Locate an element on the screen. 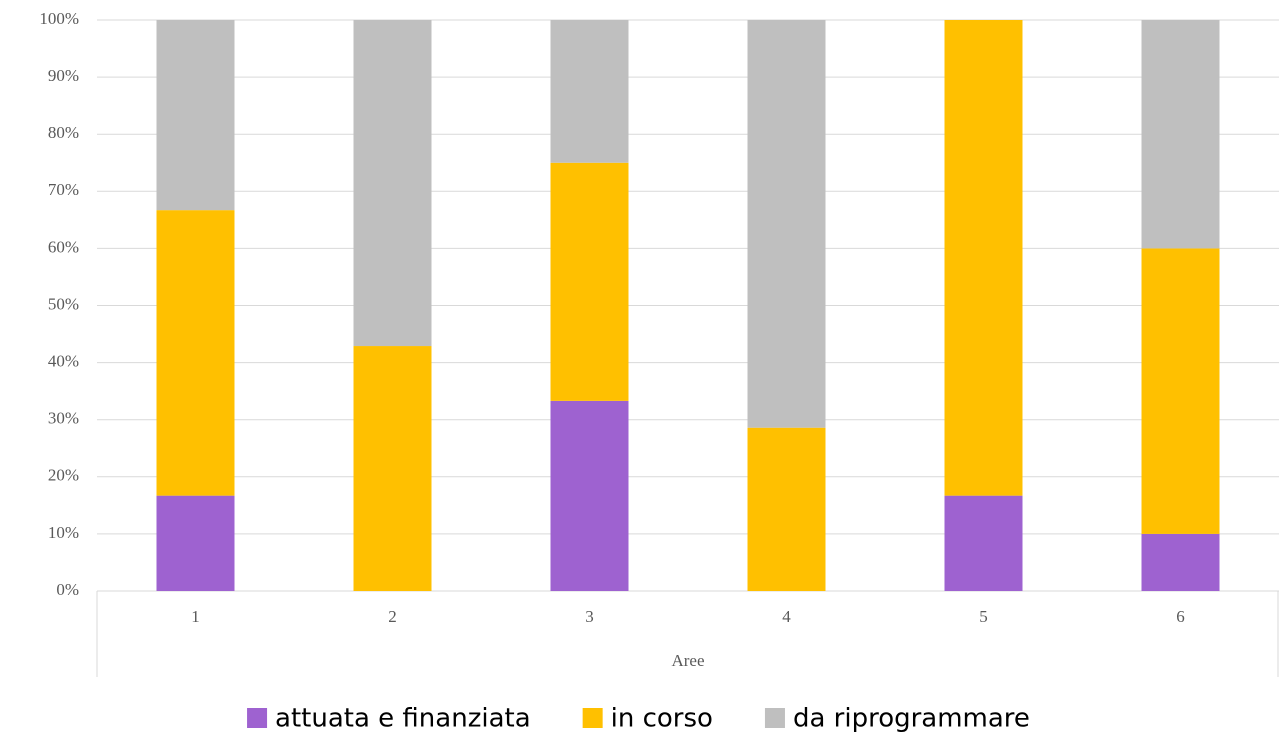  x-axis-label: Aree is located at coordinates (687, 660).